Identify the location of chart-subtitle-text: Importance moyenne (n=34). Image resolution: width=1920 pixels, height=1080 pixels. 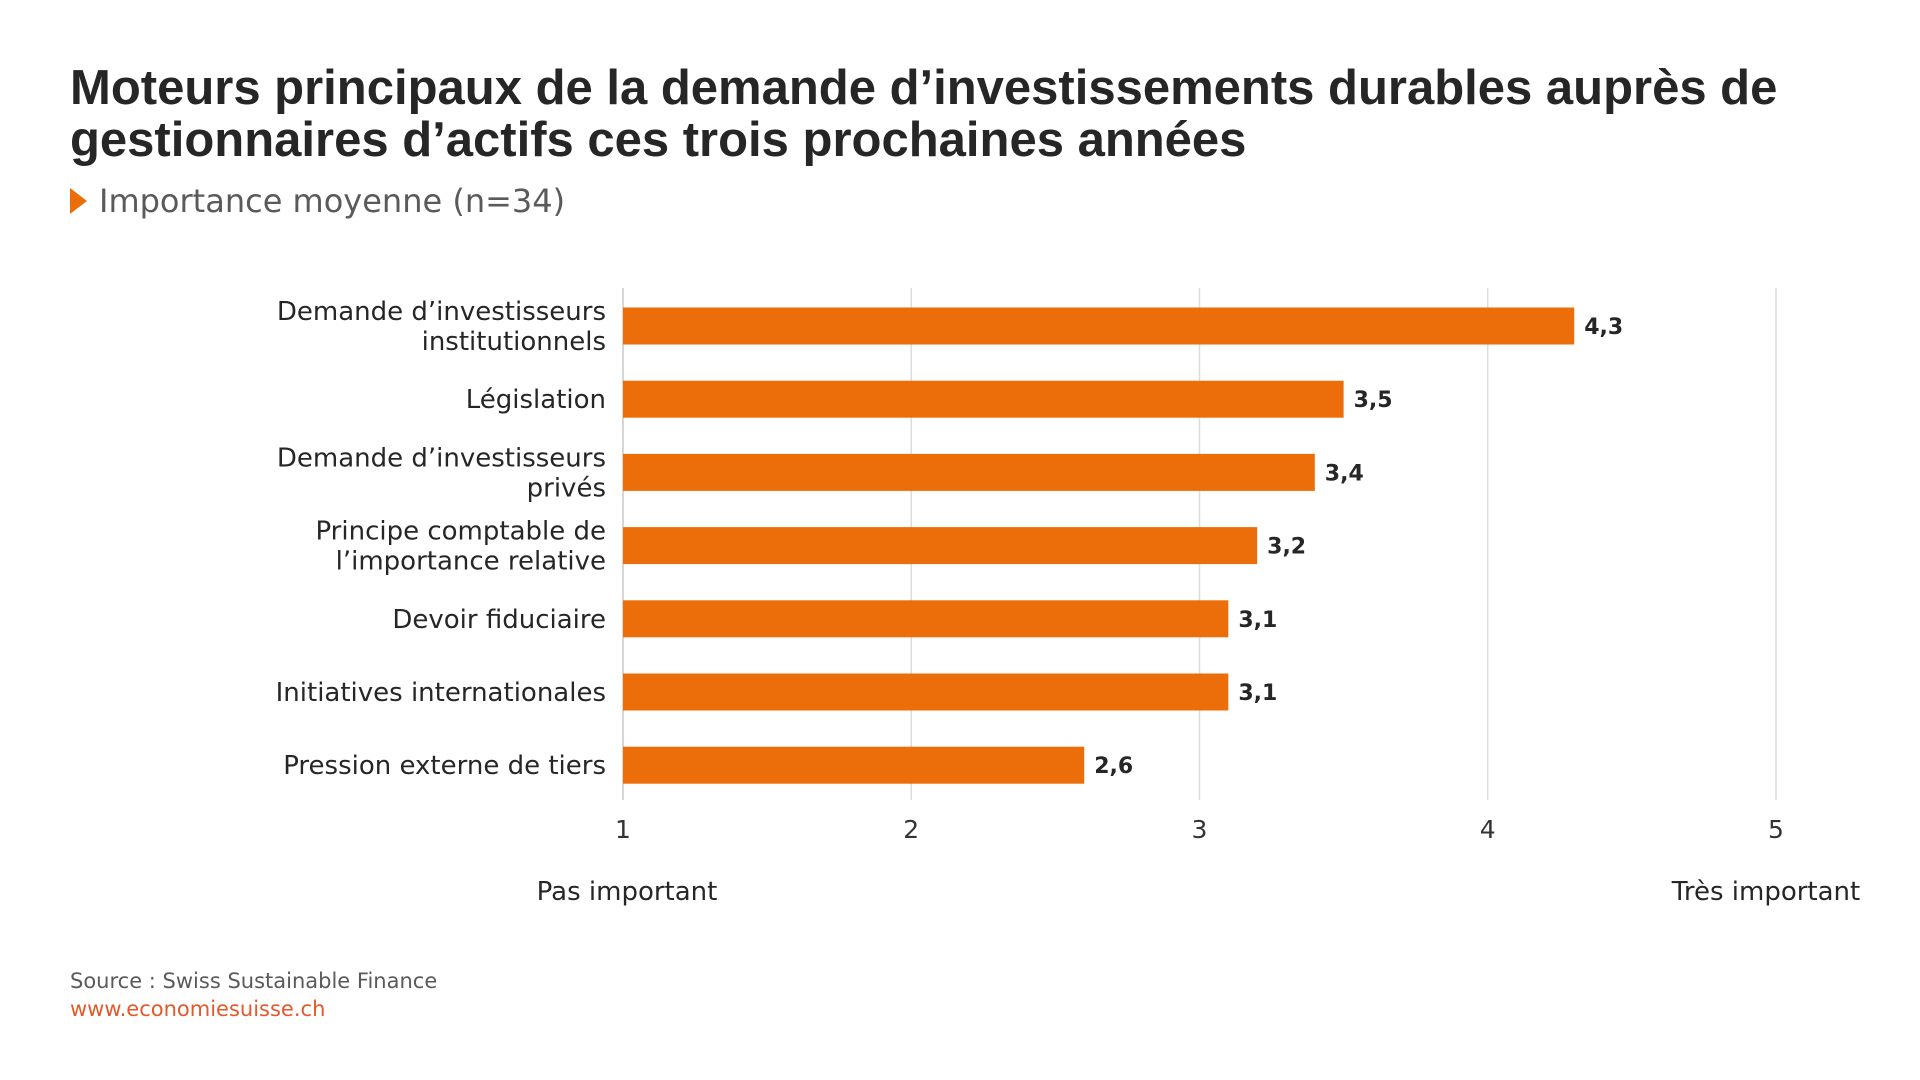
(332, 201).